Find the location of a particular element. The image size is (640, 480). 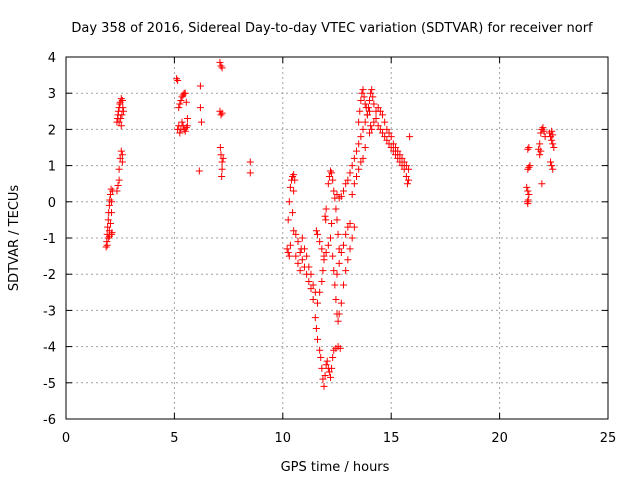

y-tick-label: 1 is located at coordinates (52, 167).